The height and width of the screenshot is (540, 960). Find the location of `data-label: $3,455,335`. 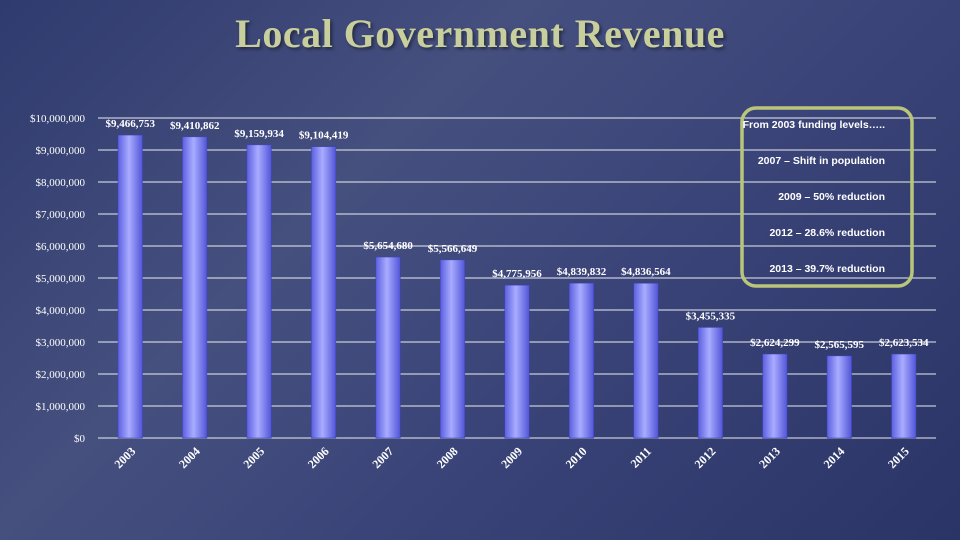

data-label: $3,455,335 is located at coordinates (711, 316).